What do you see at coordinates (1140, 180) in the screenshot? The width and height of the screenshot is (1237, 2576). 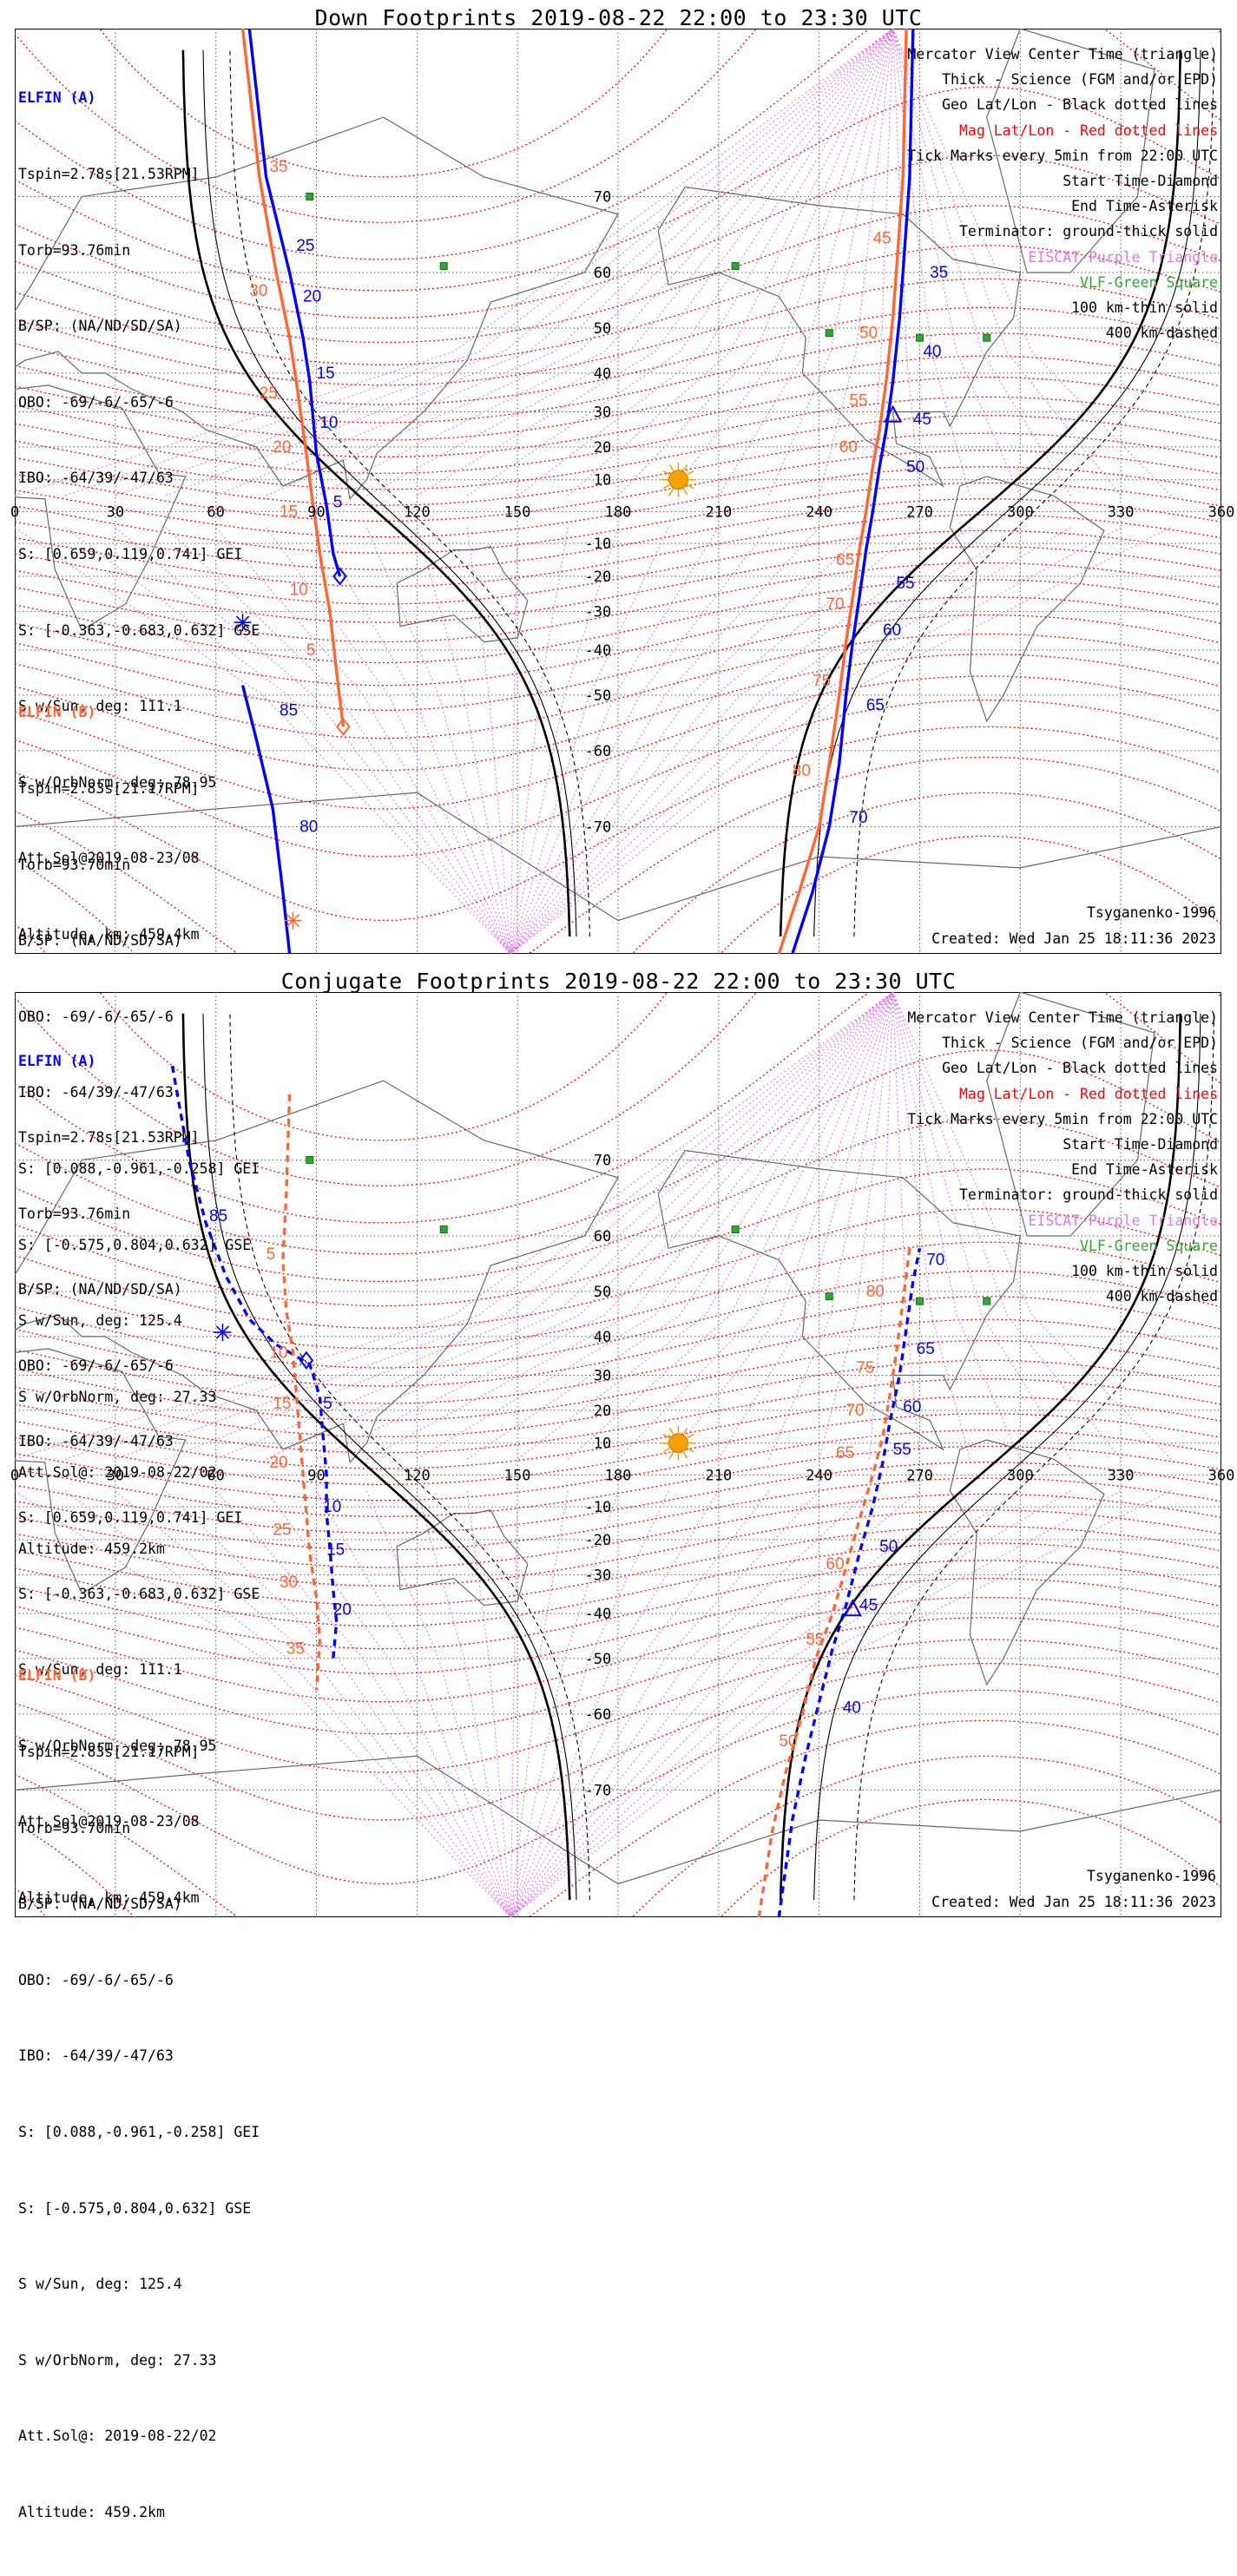 I see `legend-item: Start Time-Diamond` at bounding box center [1140, 180].